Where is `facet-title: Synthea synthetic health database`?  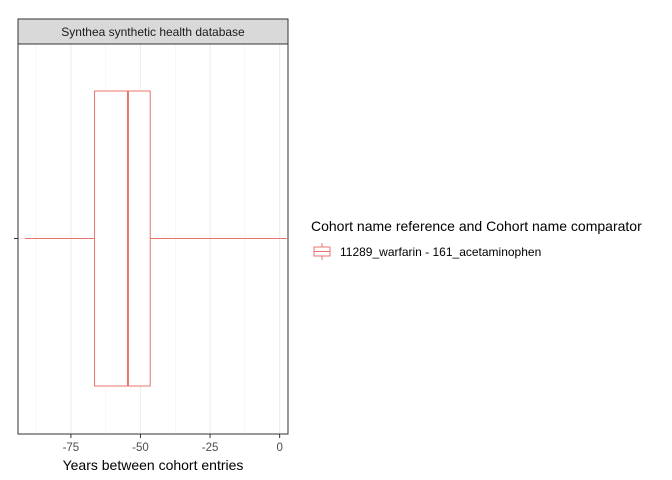 facet-title: Synthea synthetic health database is located at coordinates (153, 32).